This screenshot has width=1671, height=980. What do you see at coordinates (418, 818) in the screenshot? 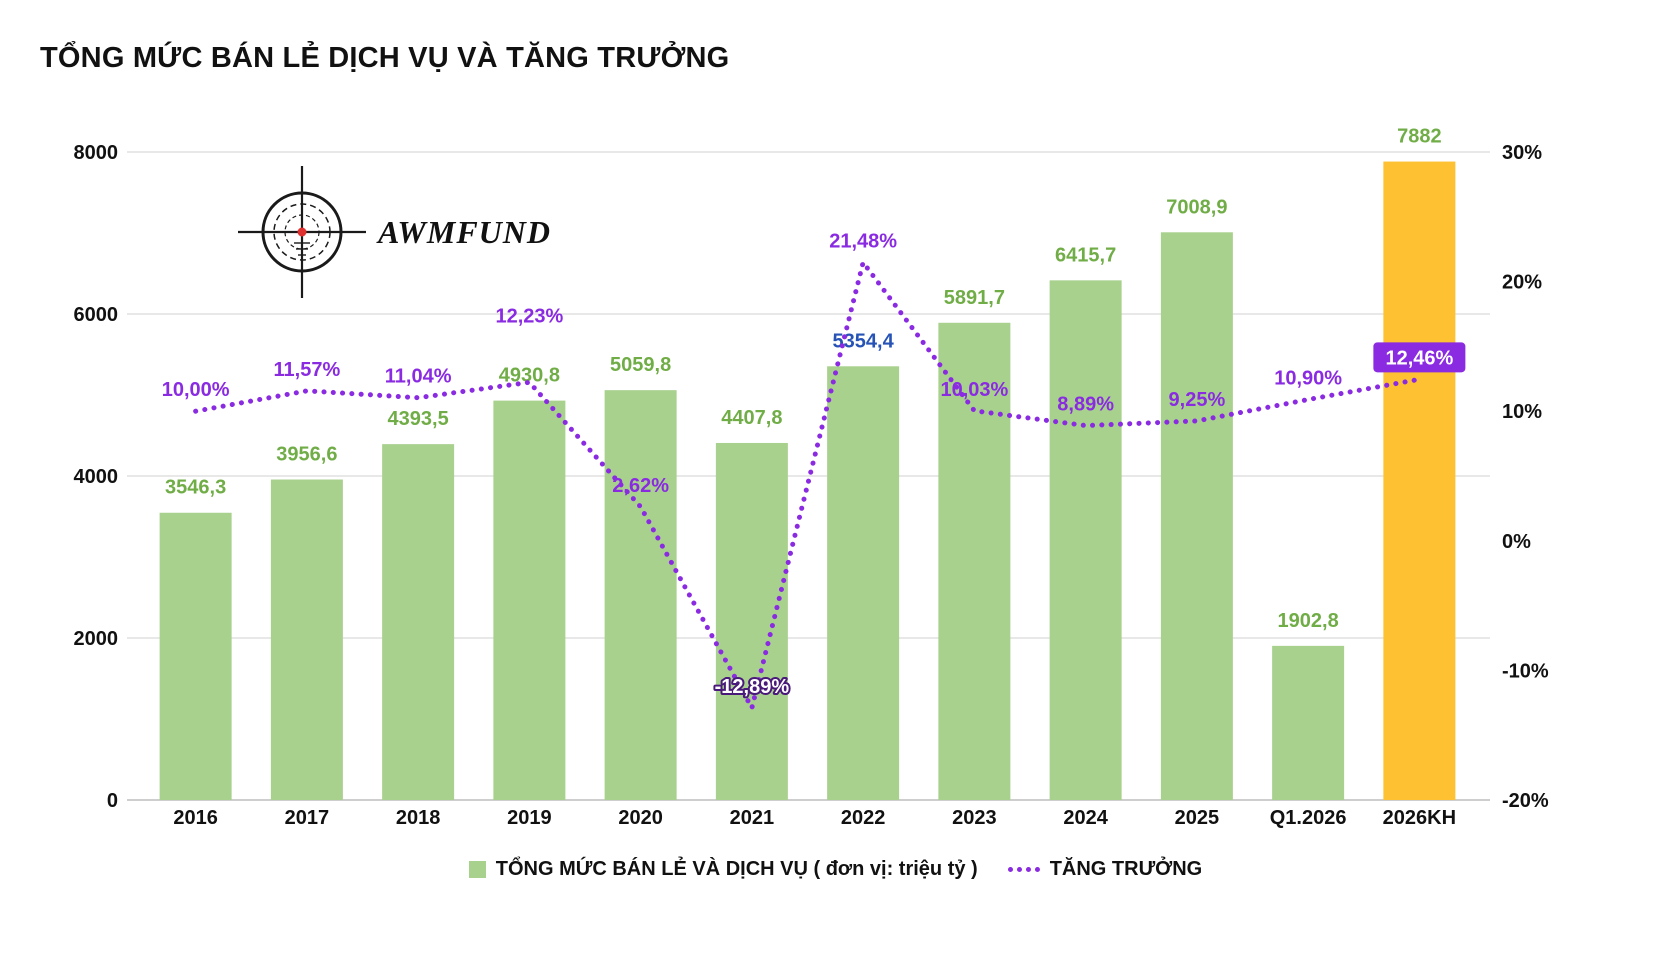
I see `category-label-2018: 2018` at bounding box center [418, 818].